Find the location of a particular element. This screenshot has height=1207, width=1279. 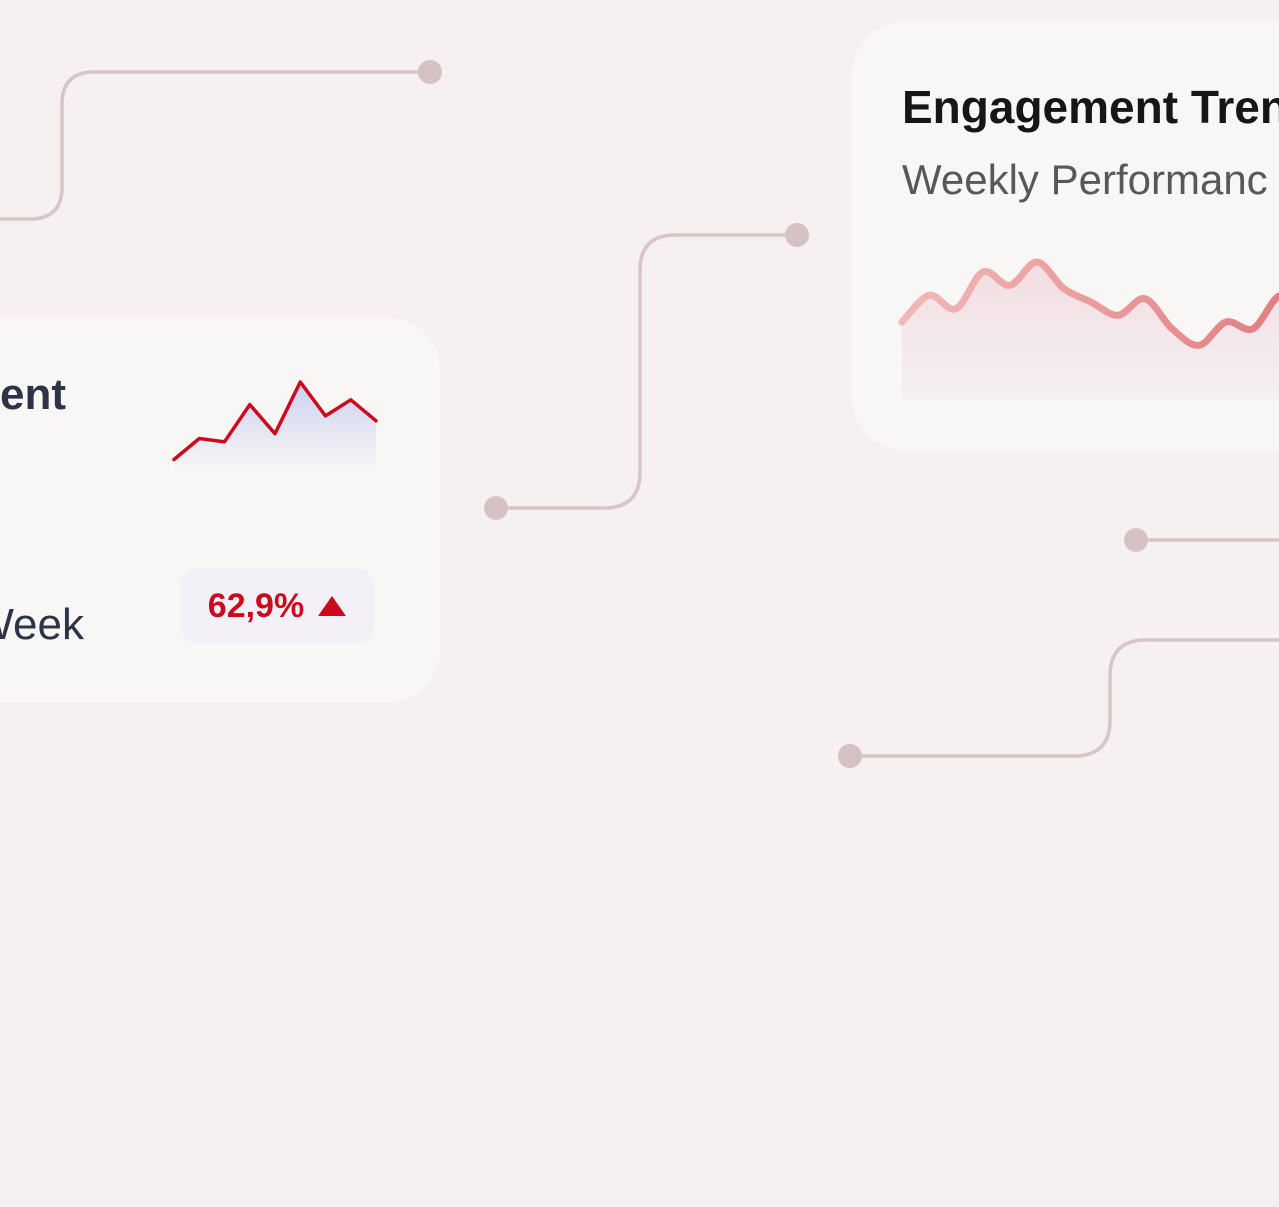

metric-card-left: ent Week 62,9% is located at coordinates (220, 510).